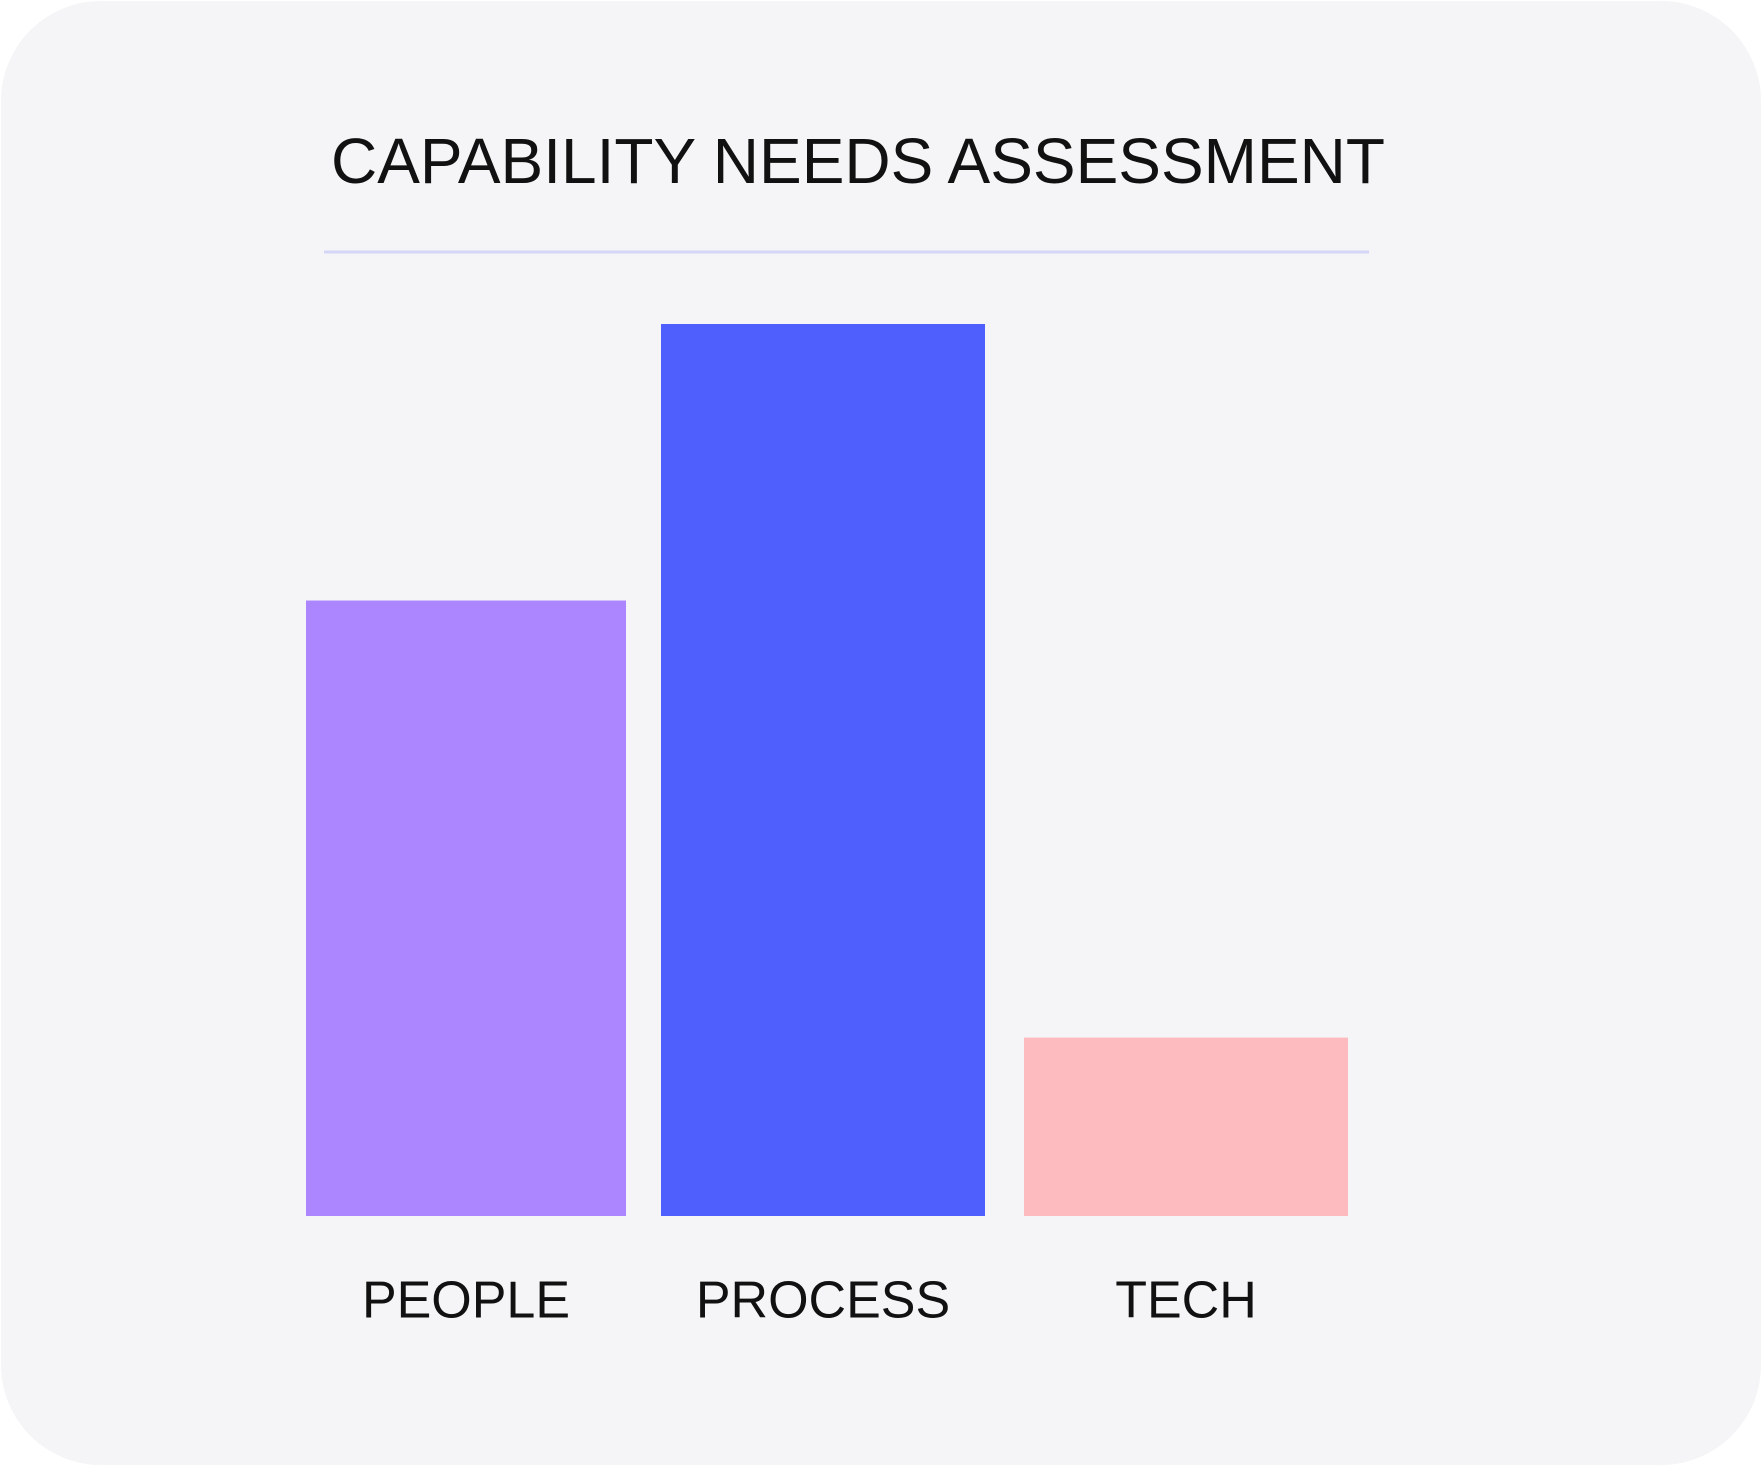  What do you see at coordinates (858, 161) in the screenshot?
I see `chart-title: CAPABILITY NEEDS ASSESSMENT` at bounding box center [858, 161].